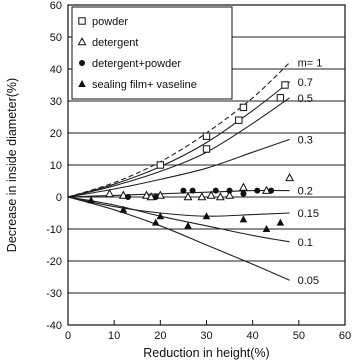 The width and height of the screenshot is (353, 362). I want to click on y-tick-label: 20, so click(56, 134).